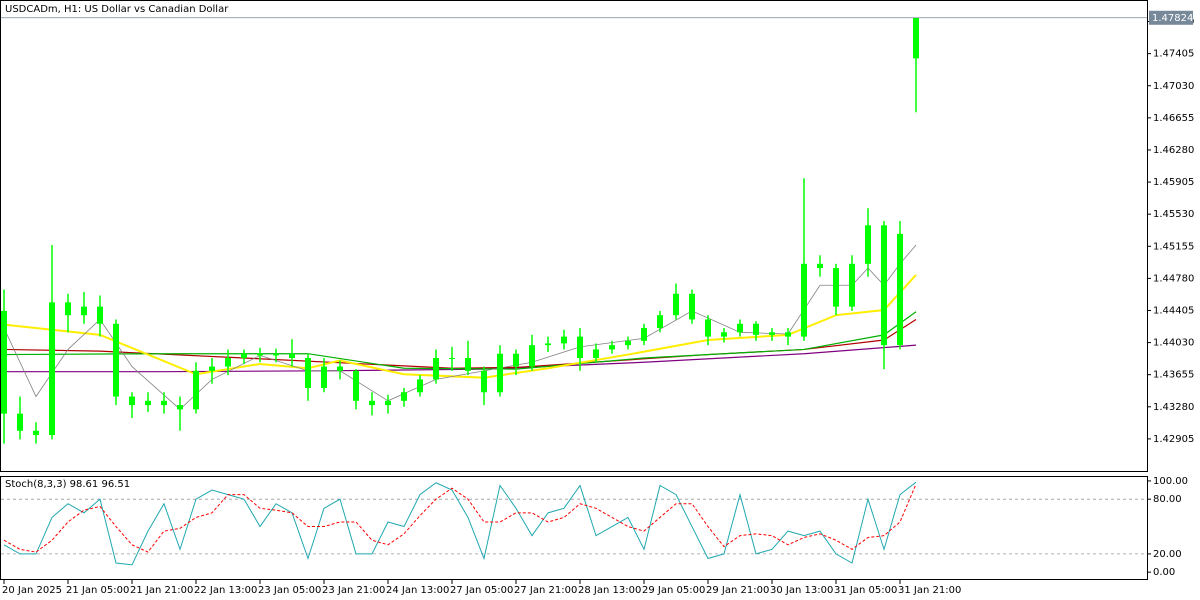 The image size is (1200, 600). I want to click on indicator-title: Stoch(8,3,3) 98.61 96.51, so click(67, 484).